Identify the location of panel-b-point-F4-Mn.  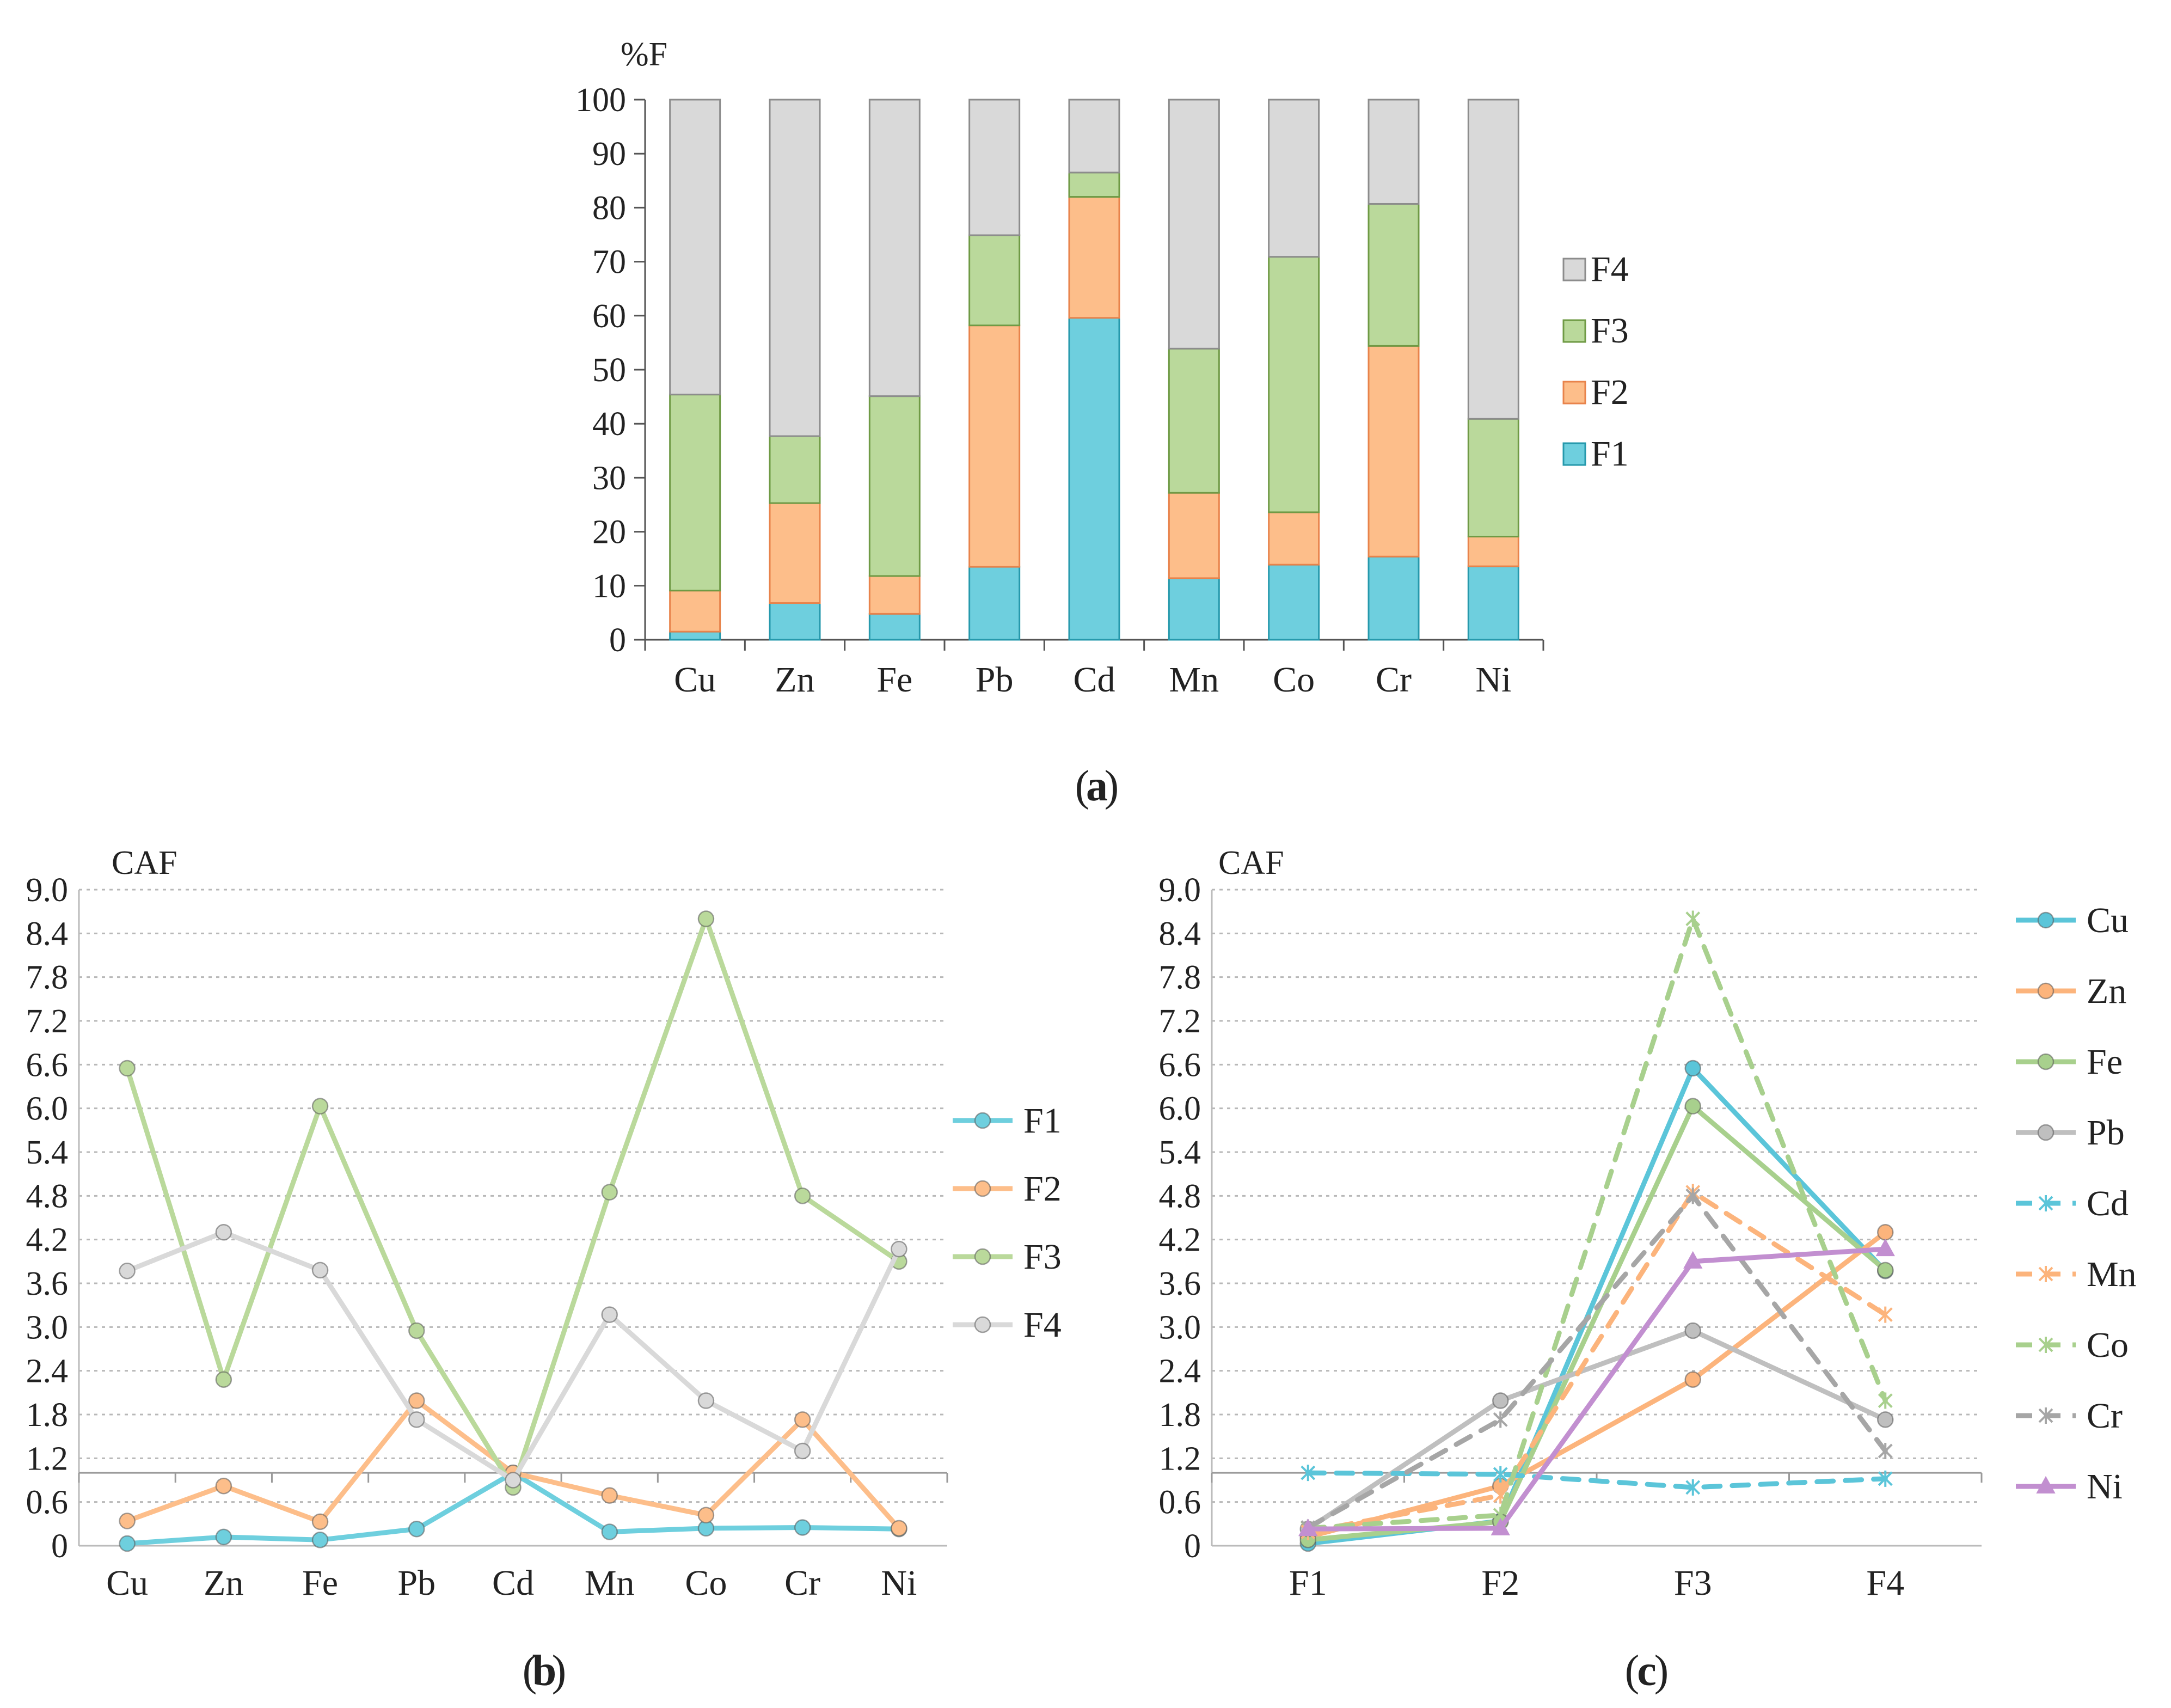
(609, 1314).